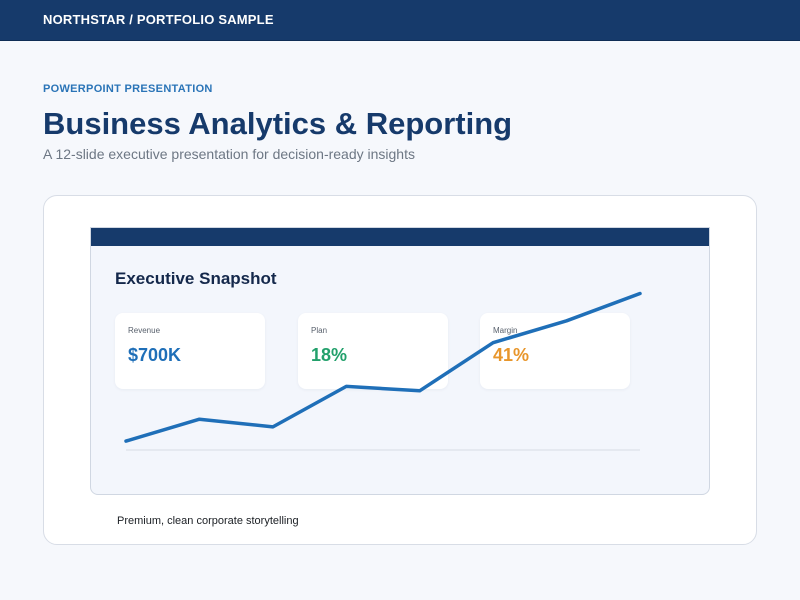  Describe the element at coordinates (155, 355) in the screenshot. I see `kpi-value: $700K` at that location.